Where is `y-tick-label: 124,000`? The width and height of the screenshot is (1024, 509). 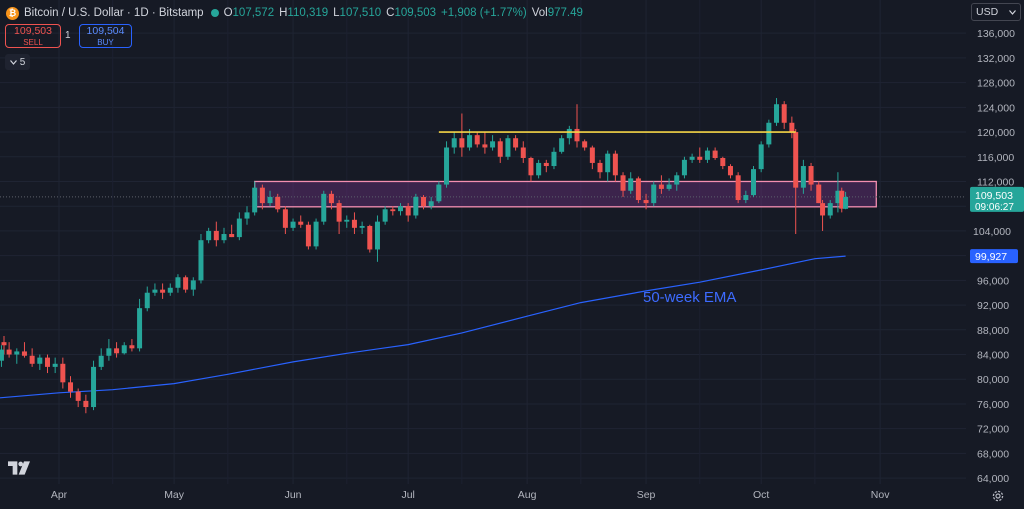 y-tick-label: 124,000 is located at coordinates (996, 108).